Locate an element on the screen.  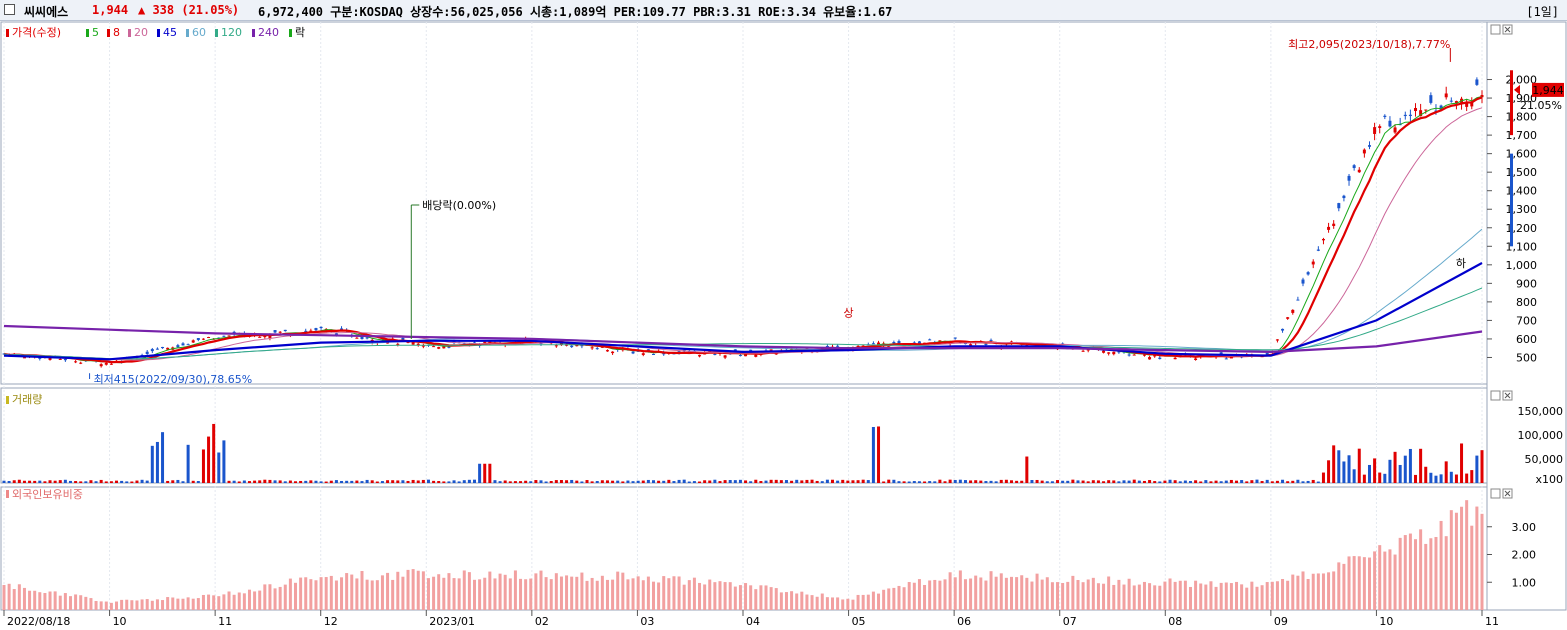
price-minimize-icon is located at coordinates (1495, 29).